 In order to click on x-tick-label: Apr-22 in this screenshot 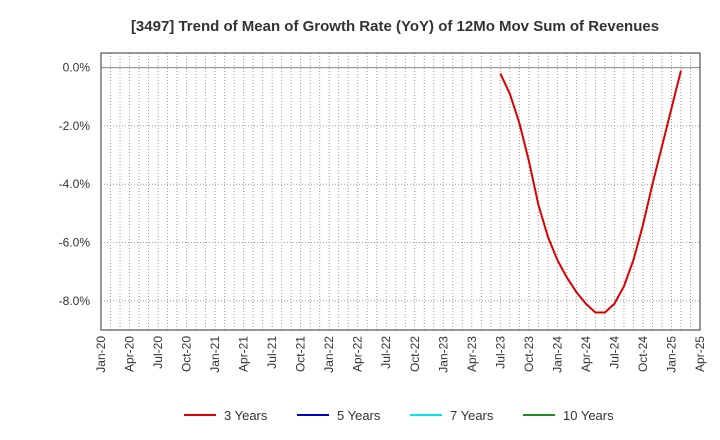, I will do `click(358, 354)`.